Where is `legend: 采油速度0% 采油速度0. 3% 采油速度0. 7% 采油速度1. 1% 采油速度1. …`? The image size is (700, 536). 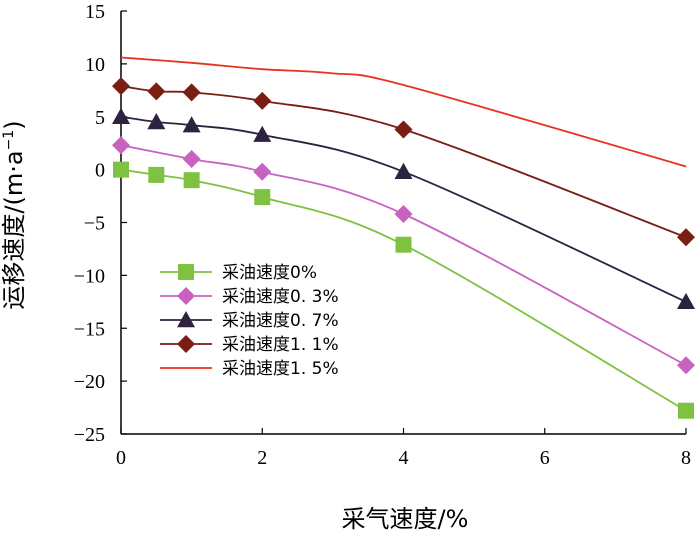 legend: 采油速度0% 采油速度0. 3% 采油速度0. 7% 采油速度1. 1% 采油速度1. … is located at coordinates (249, 321).